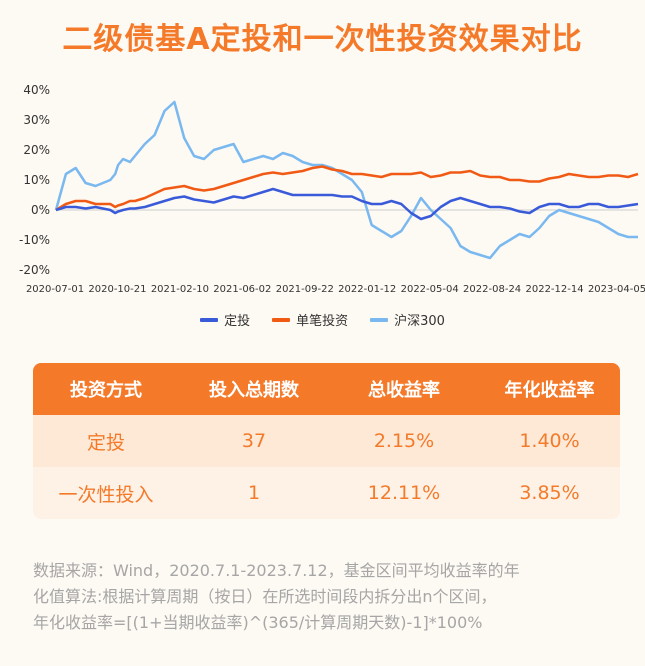 The width and height of the screenshot is (645, 666). What do you see at coordinates (430, 289) in the screenshot?
I see `x-tick-label: 2022-05-04` at bounding box center [430, 289].